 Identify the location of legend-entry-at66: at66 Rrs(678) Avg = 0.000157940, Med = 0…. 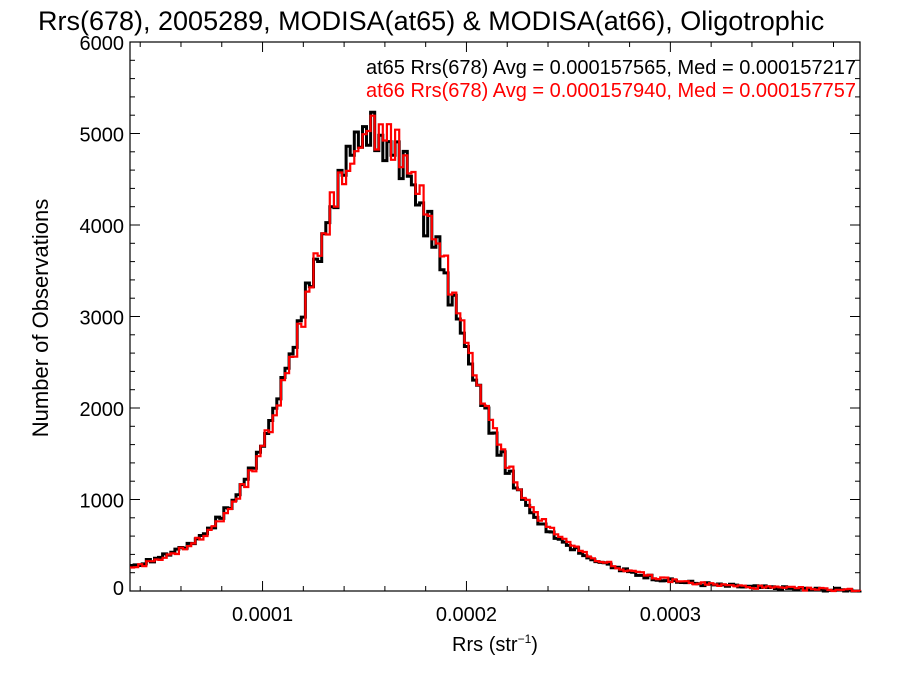
(611, 91).